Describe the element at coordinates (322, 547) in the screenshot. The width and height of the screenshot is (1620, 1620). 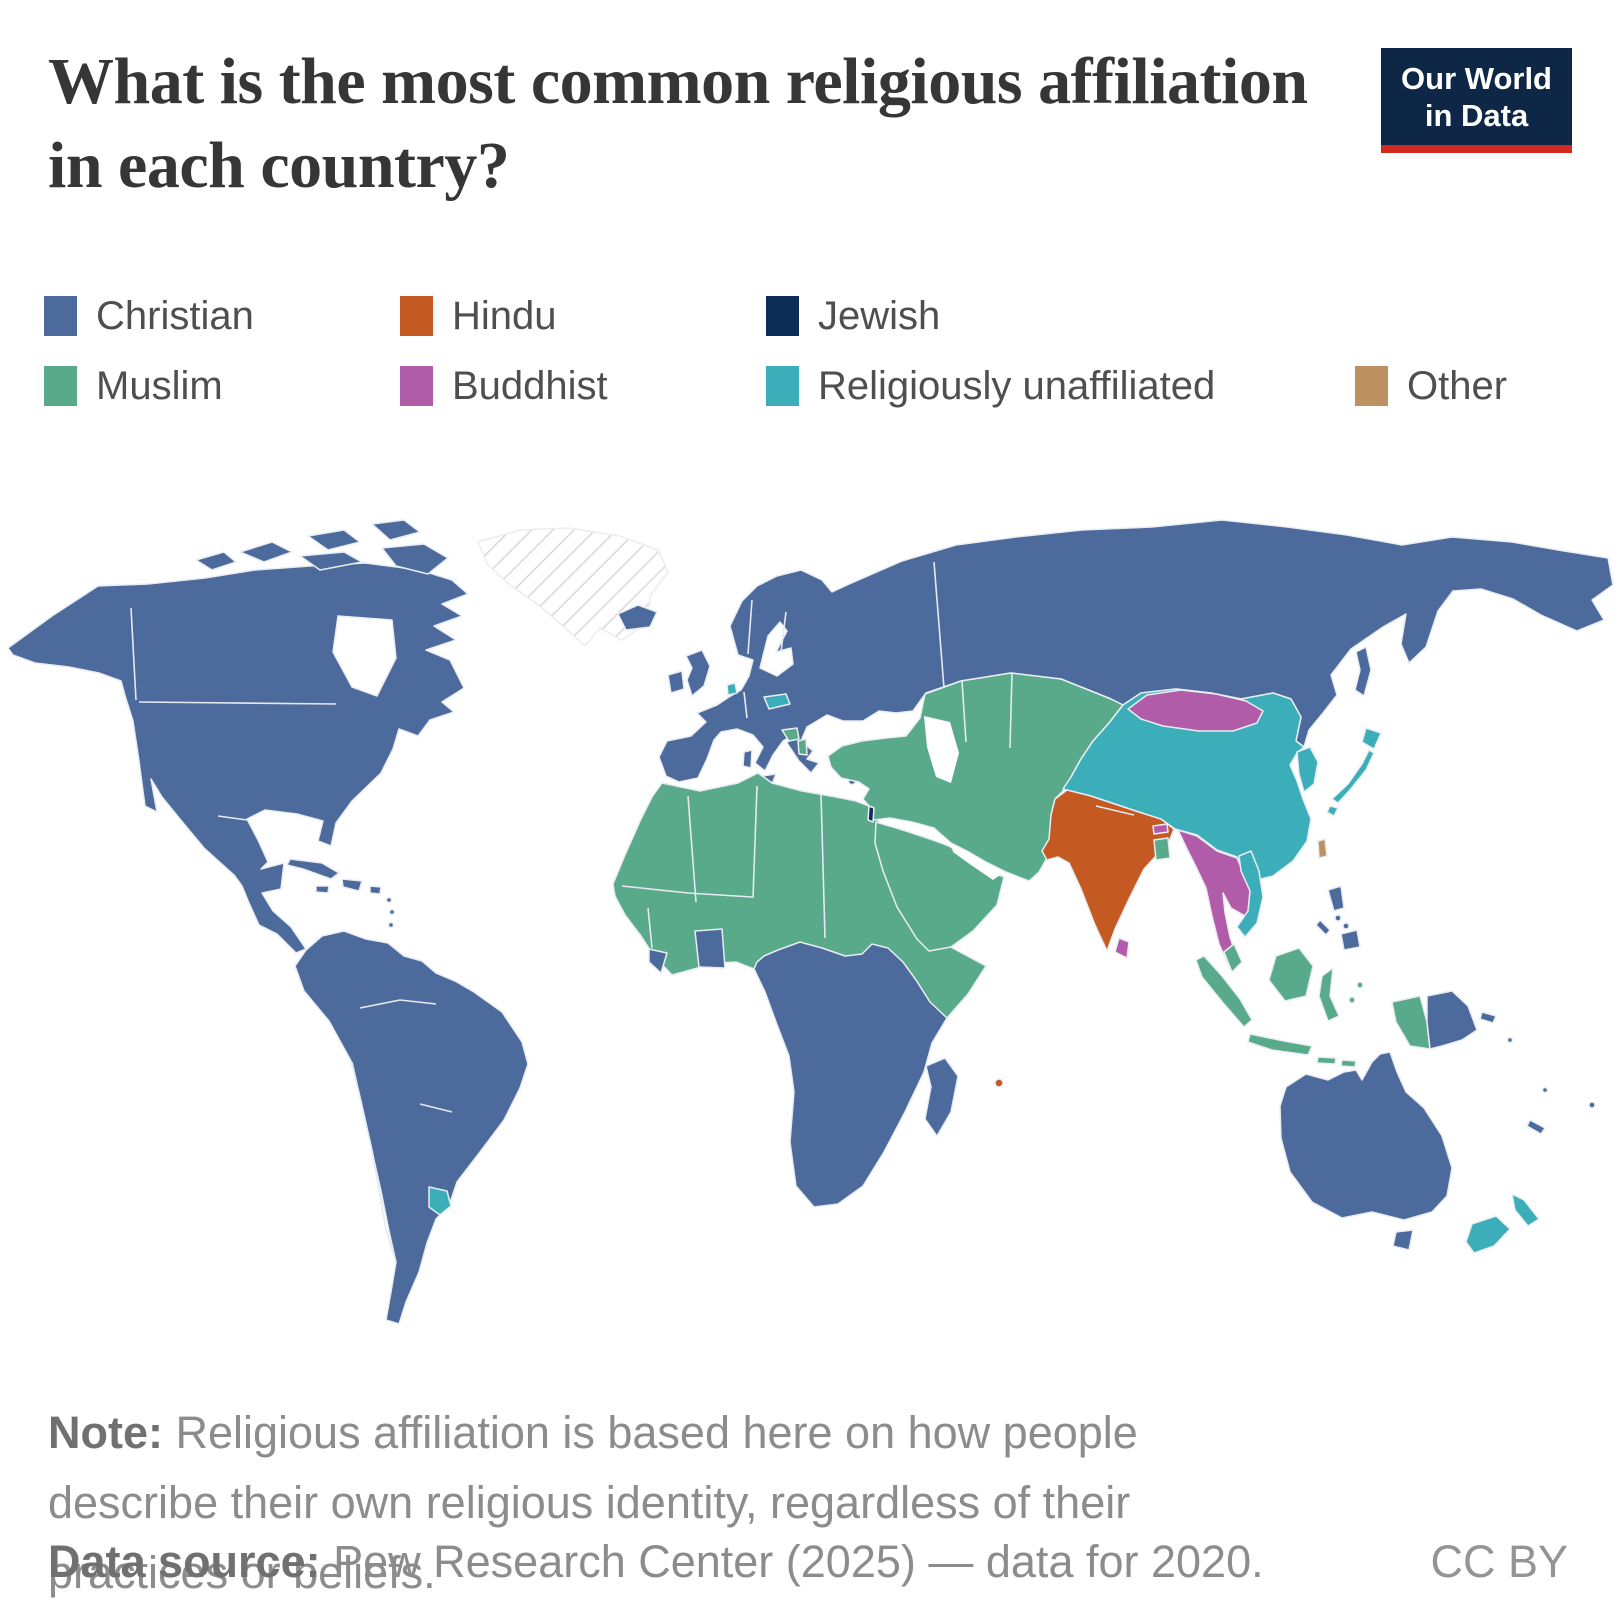
I see `region-canadian-arctic-islands` at that location.